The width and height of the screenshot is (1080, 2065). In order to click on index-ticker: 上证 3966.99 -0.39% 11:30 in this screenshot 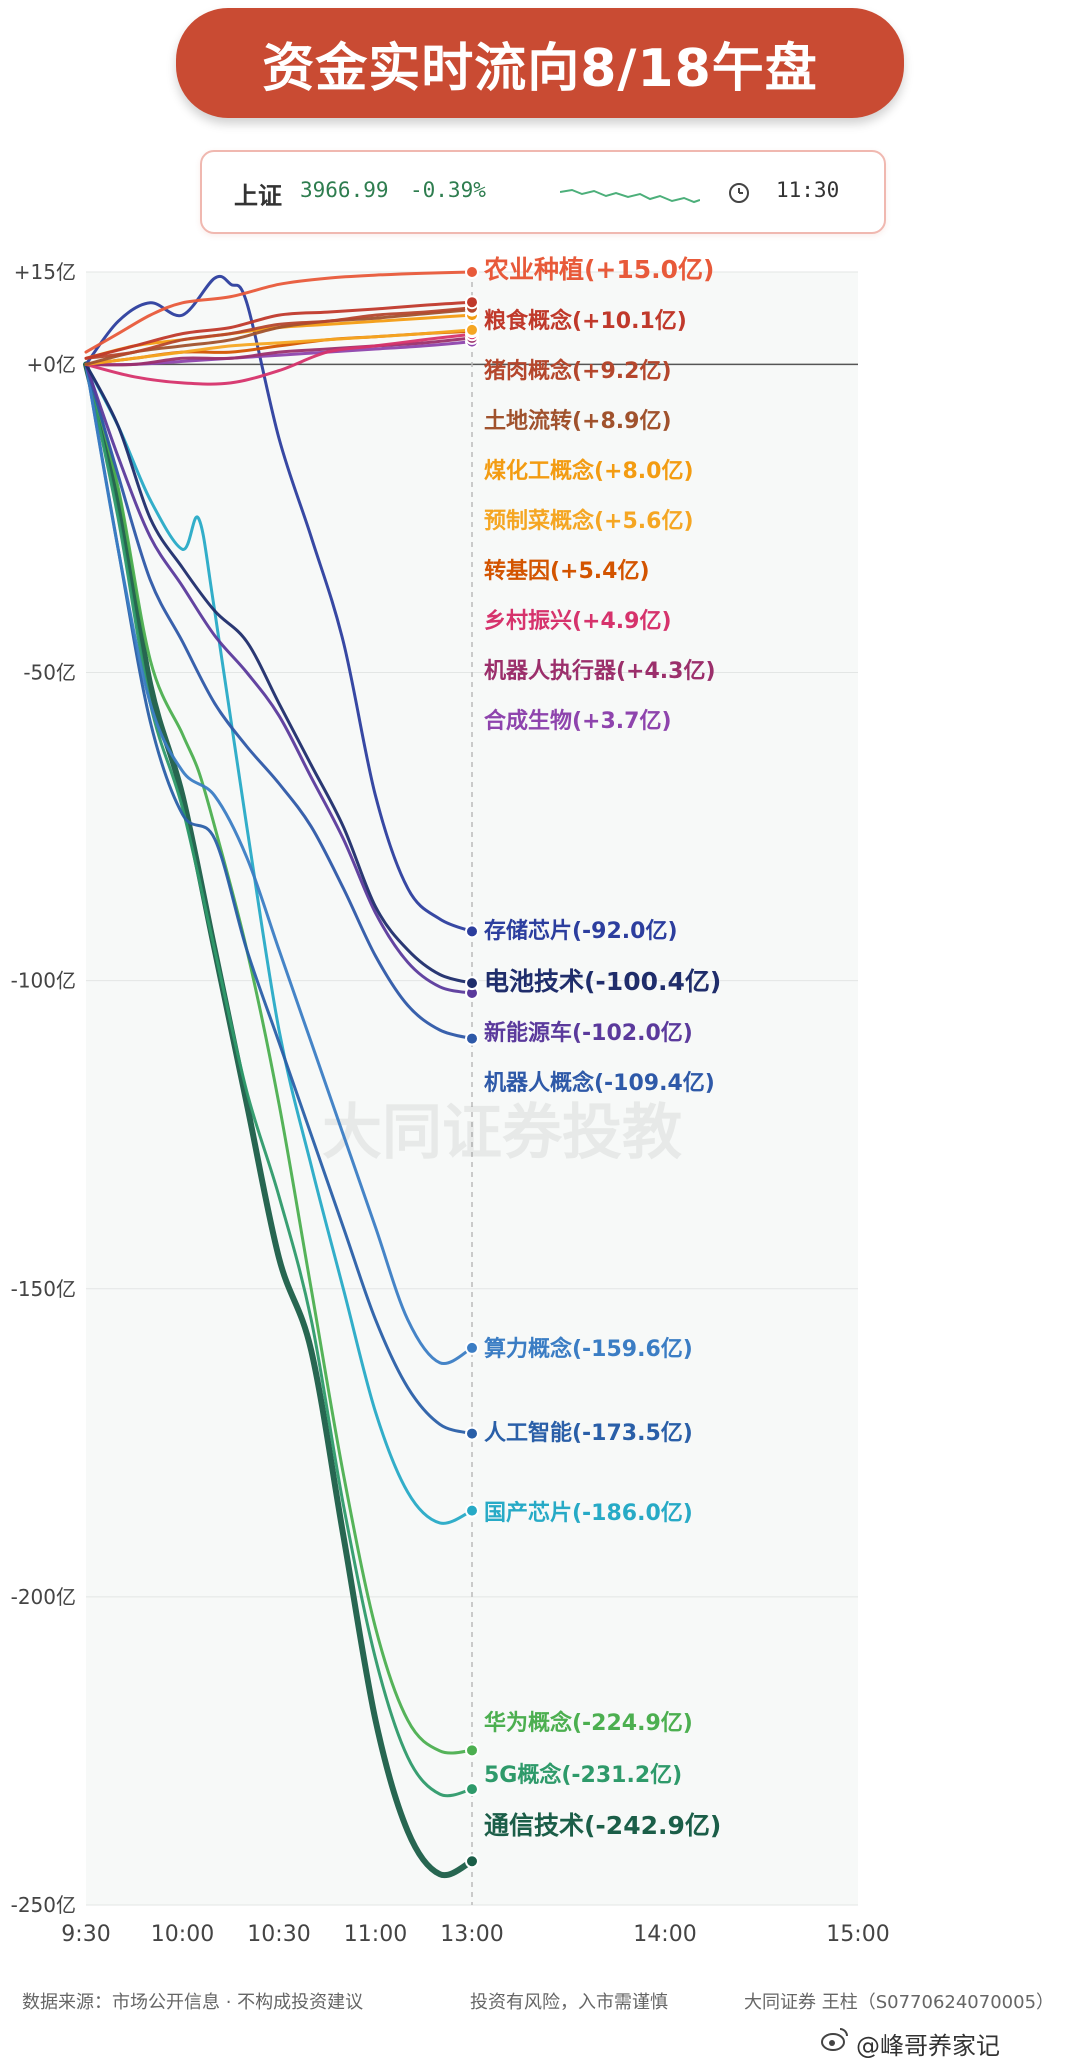, I will do `click(543, 192)`.